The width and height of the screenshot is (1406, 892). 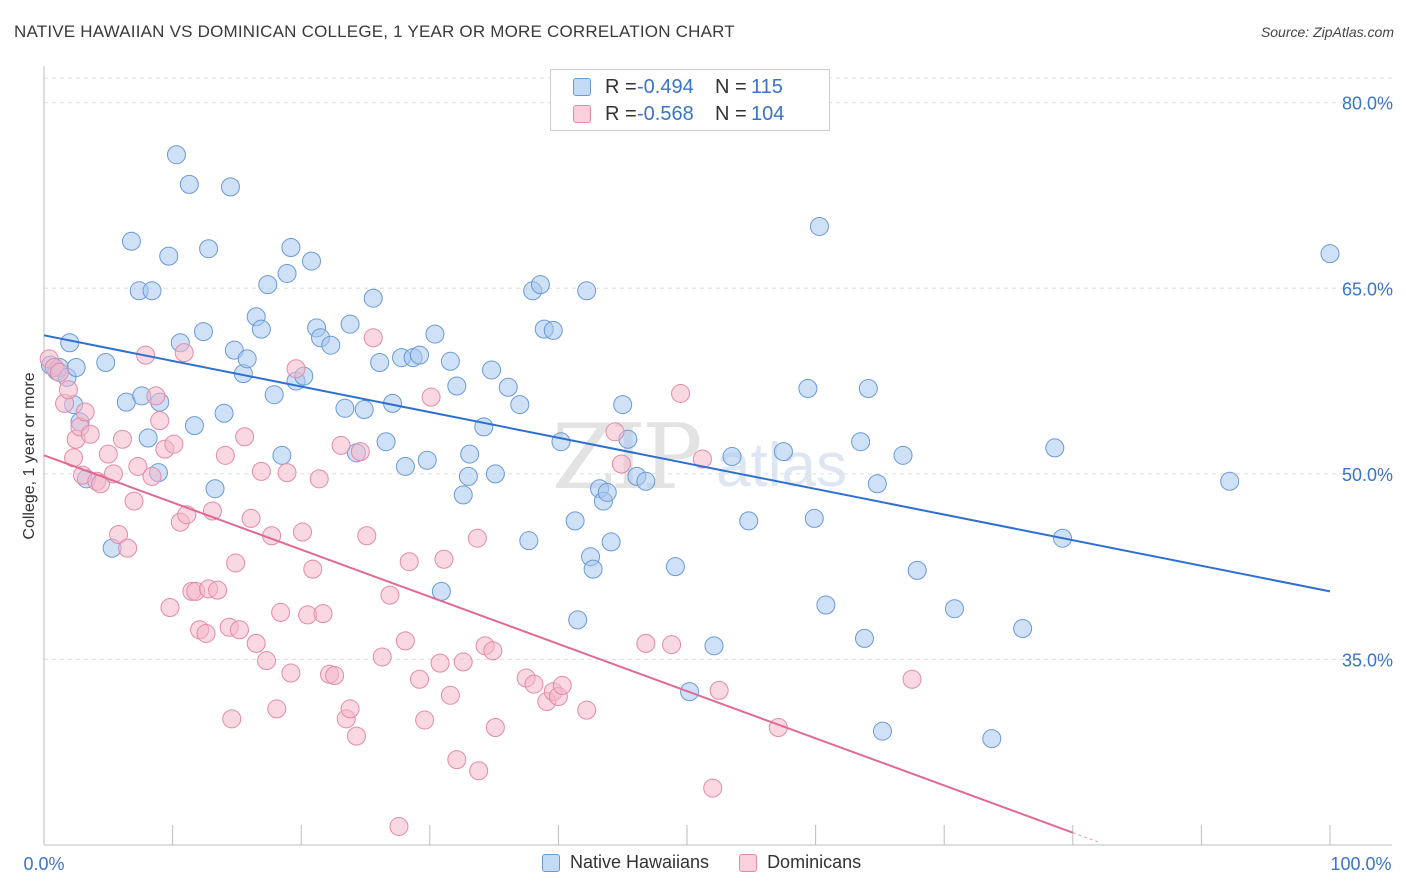 I want to click on legend-swatch-blue, so click(x=582, y=87).